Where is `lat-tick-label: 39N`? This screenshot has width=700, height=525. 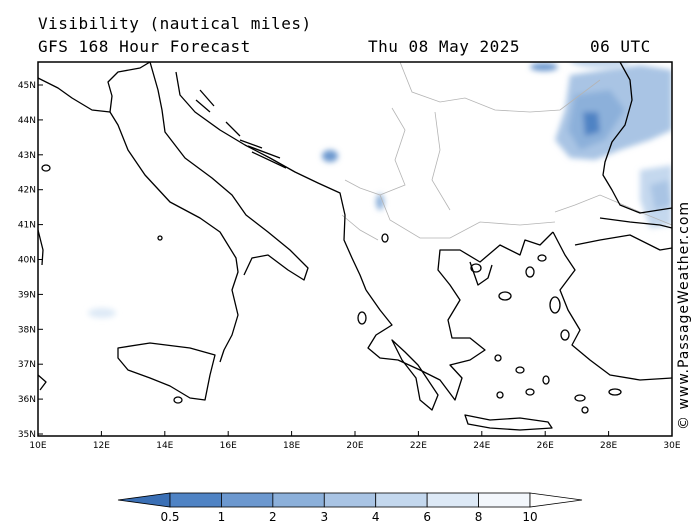 lat-tick-label: 39N is located at coordinates (27, 295).